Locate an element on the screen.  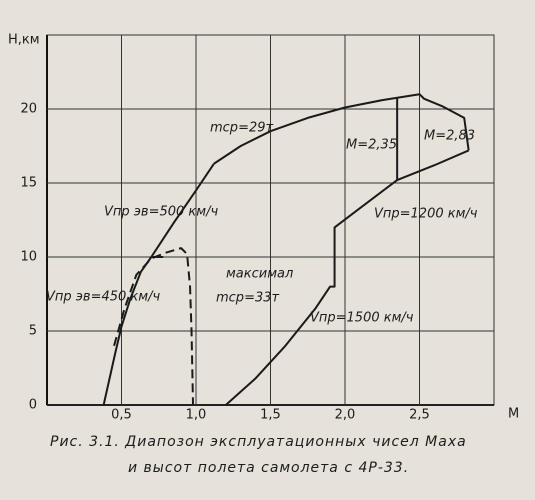
y-tick-label: 15 is located at coordinates (28, 183).